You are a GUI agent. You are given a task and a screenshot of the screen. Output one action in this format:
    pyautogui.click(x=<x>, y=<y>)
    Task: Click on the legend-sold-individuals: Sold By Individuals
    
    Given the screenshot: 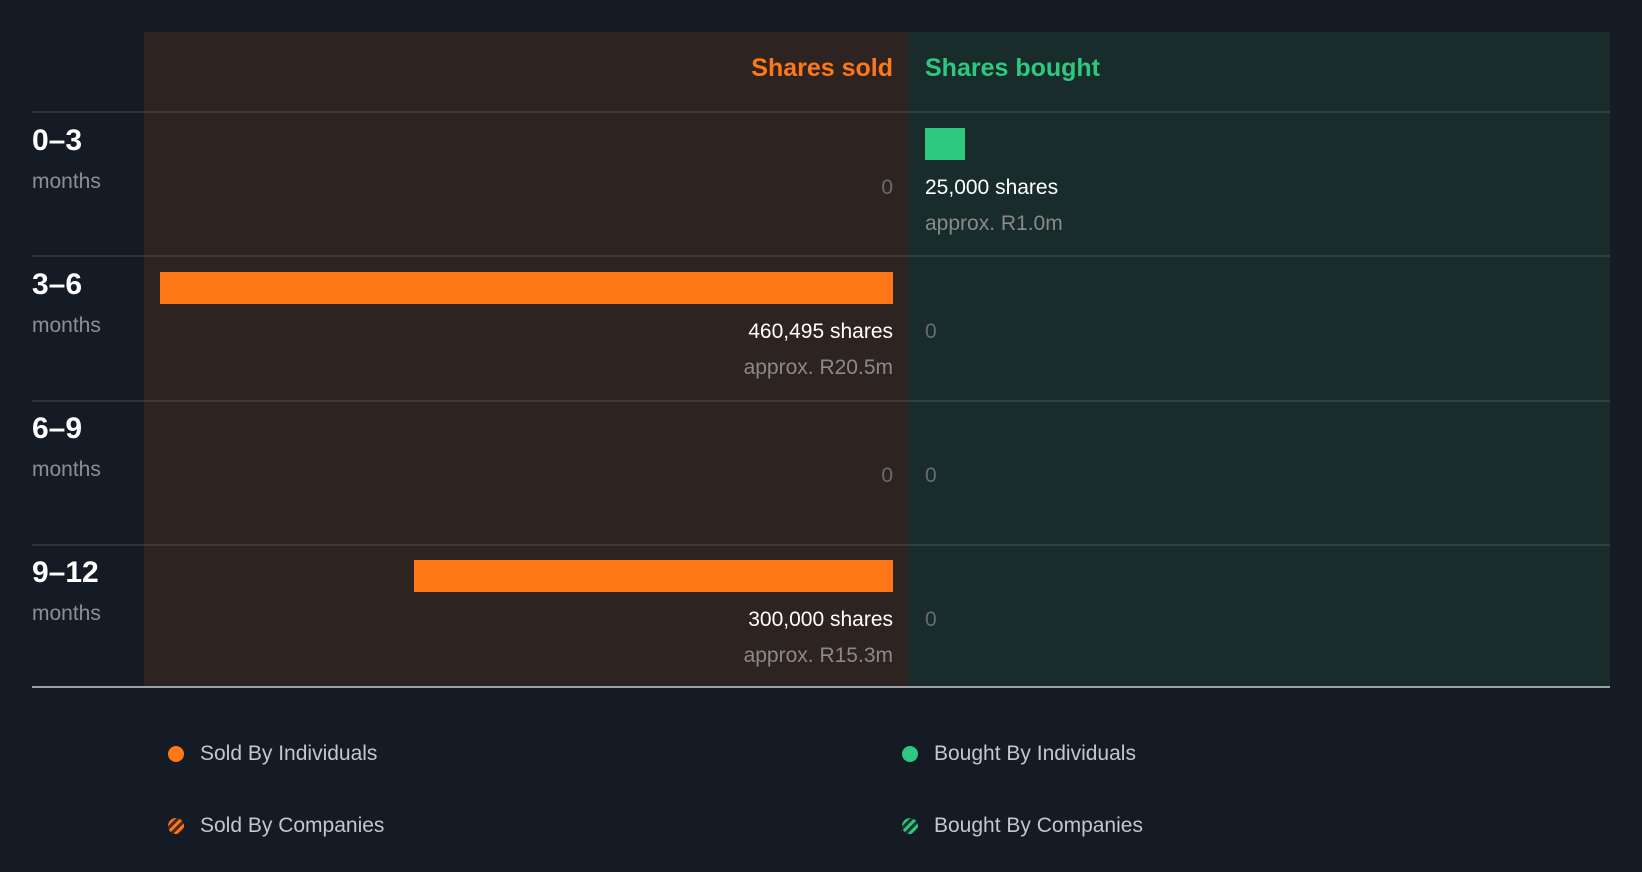 What is the action you would take?
    pyautogui.click(x=272, y=754)
    